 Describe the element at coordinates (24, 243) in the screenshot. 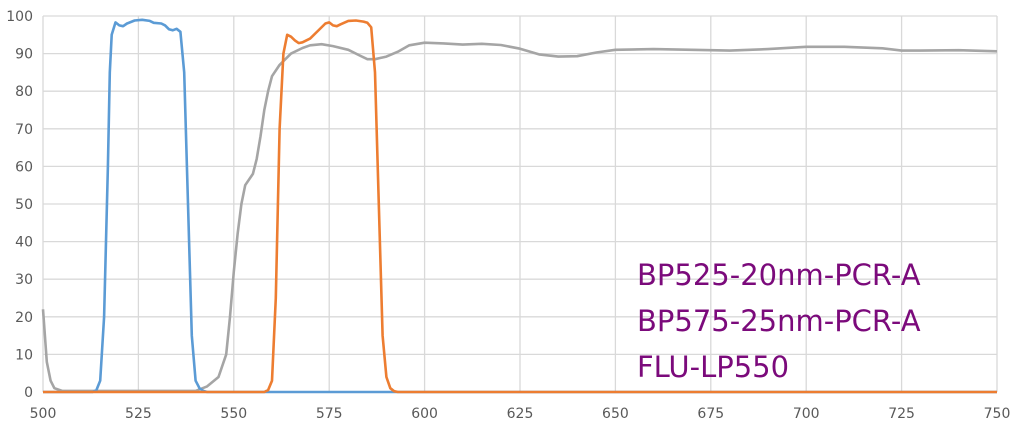

I see `y-tick-label: 40` at that location.